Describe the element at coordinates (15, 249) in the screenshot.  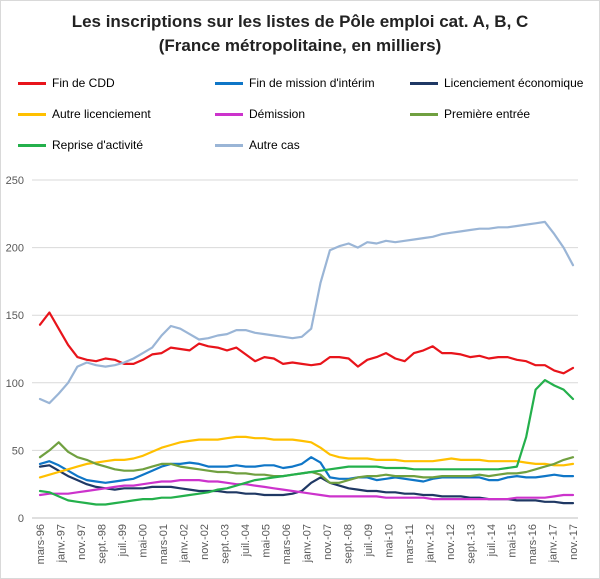
I see `y-tick-label: 200` at that location.